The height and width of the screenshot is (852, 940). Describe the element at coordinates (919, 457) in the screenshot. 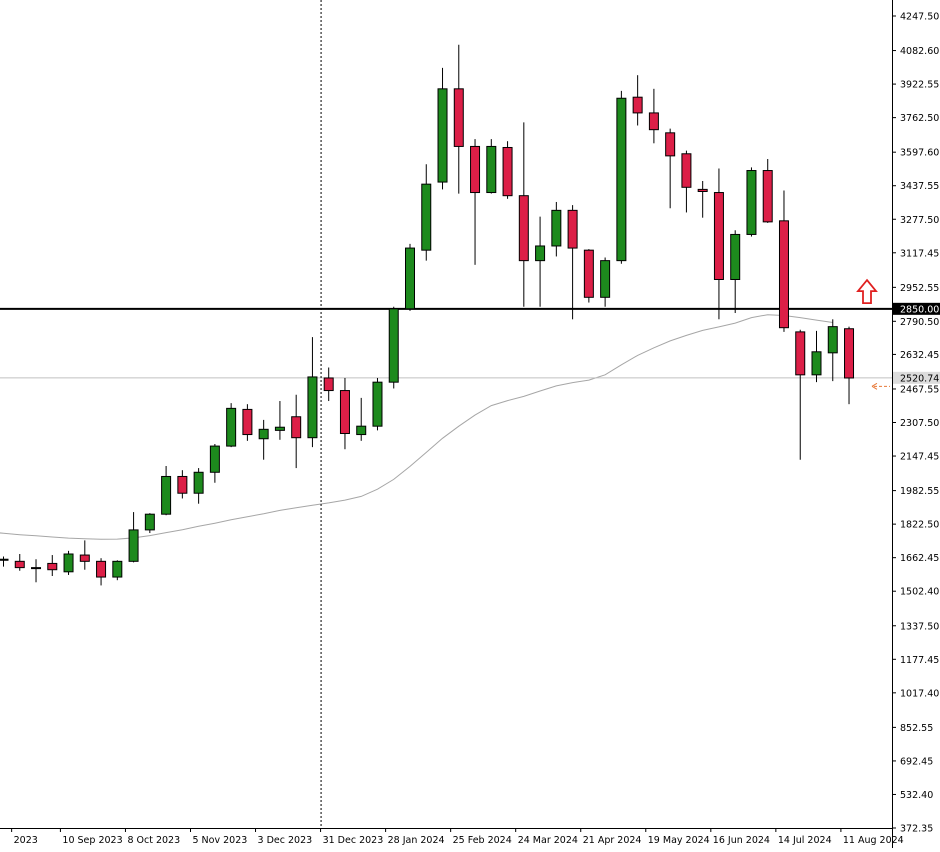

I see `y-tick-label: 2147.45` at that location.